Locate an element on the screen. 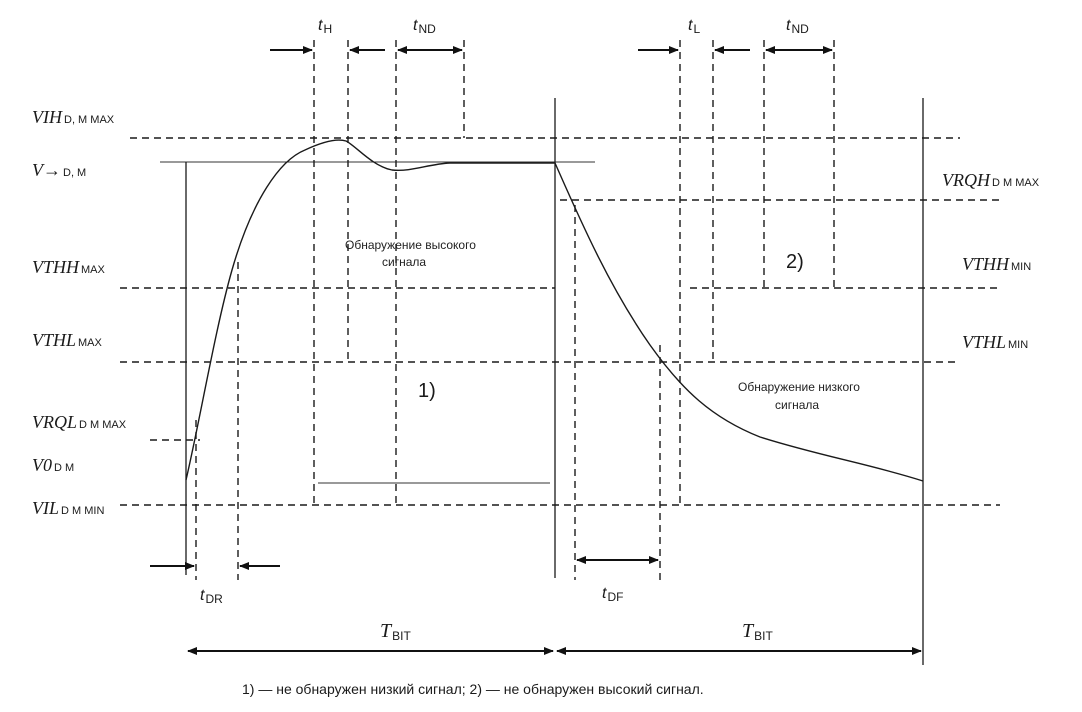 Image resolution: width=1082 pixels, height=712 pixels. label-vil-min: VIL D M MIN is located at coordinates (68, 508).